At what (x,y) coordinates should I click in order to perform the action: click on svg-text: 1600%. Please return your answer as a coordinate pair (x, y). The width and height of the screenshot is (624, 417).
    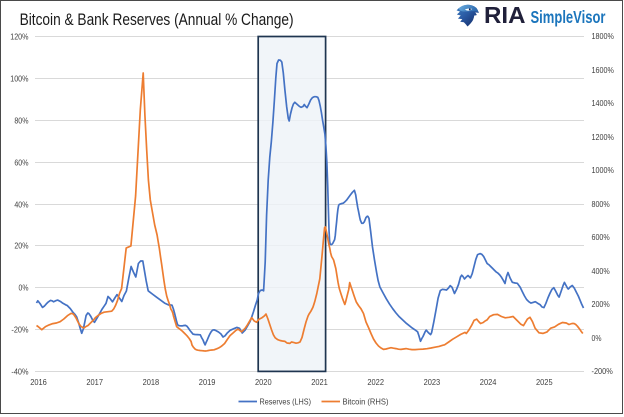
    Looking at the image, I should click on (603, 70).